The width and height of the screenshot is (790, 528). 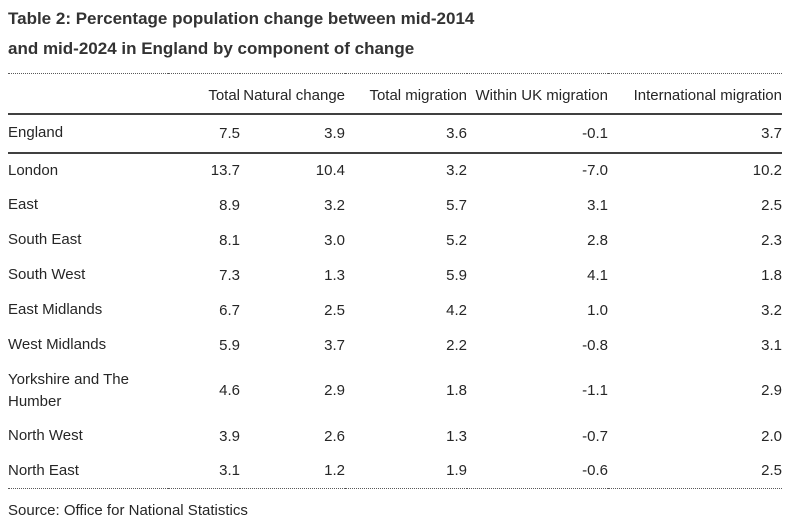 I want to click on source-note: Source: Office for National Statistics, so click(x=128, y=510).